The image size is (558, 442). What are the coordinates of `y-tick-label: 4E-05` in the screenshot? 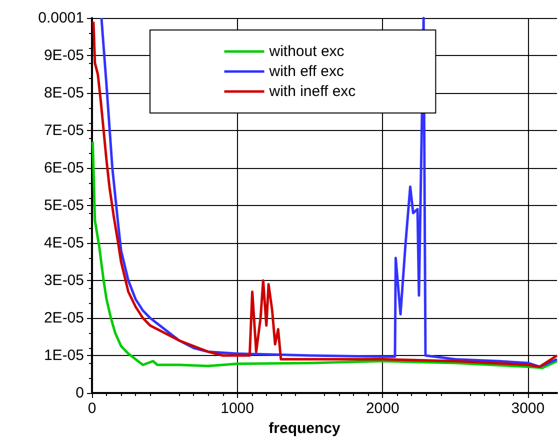 It's located at (64, 243).